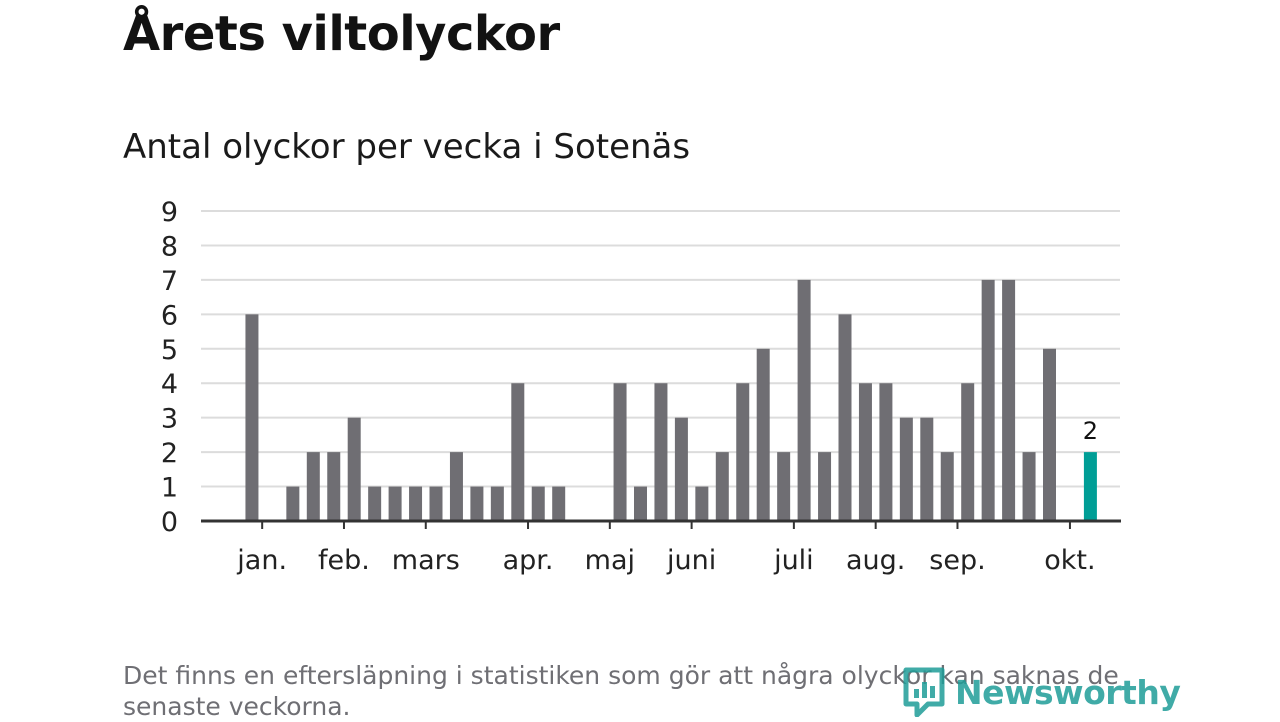 Image resolution: width=1280 pixels, height=722 pixels. I want to click on y-tick-label: 8, so click(169, 246).